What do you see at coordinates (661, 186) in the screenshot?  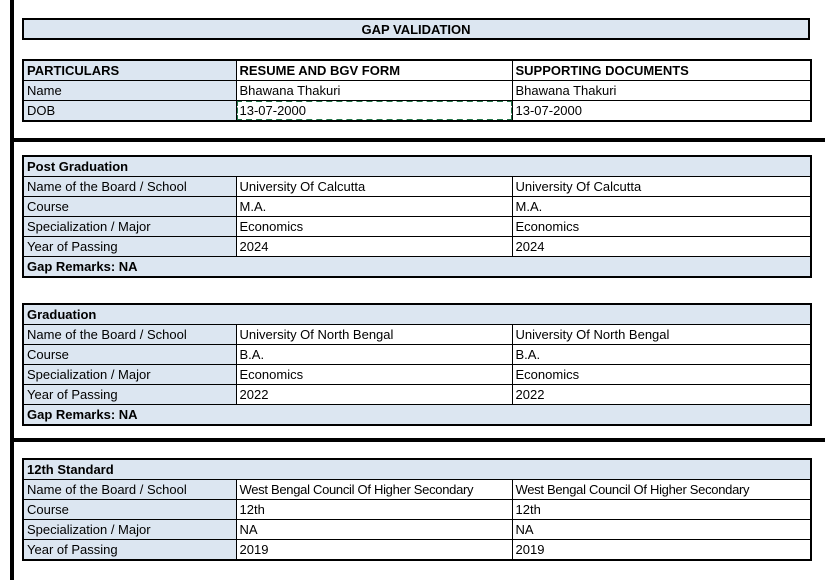 I see `board-school-supporting-cell: University Of Calcutta` at bounding box center [661, 186].